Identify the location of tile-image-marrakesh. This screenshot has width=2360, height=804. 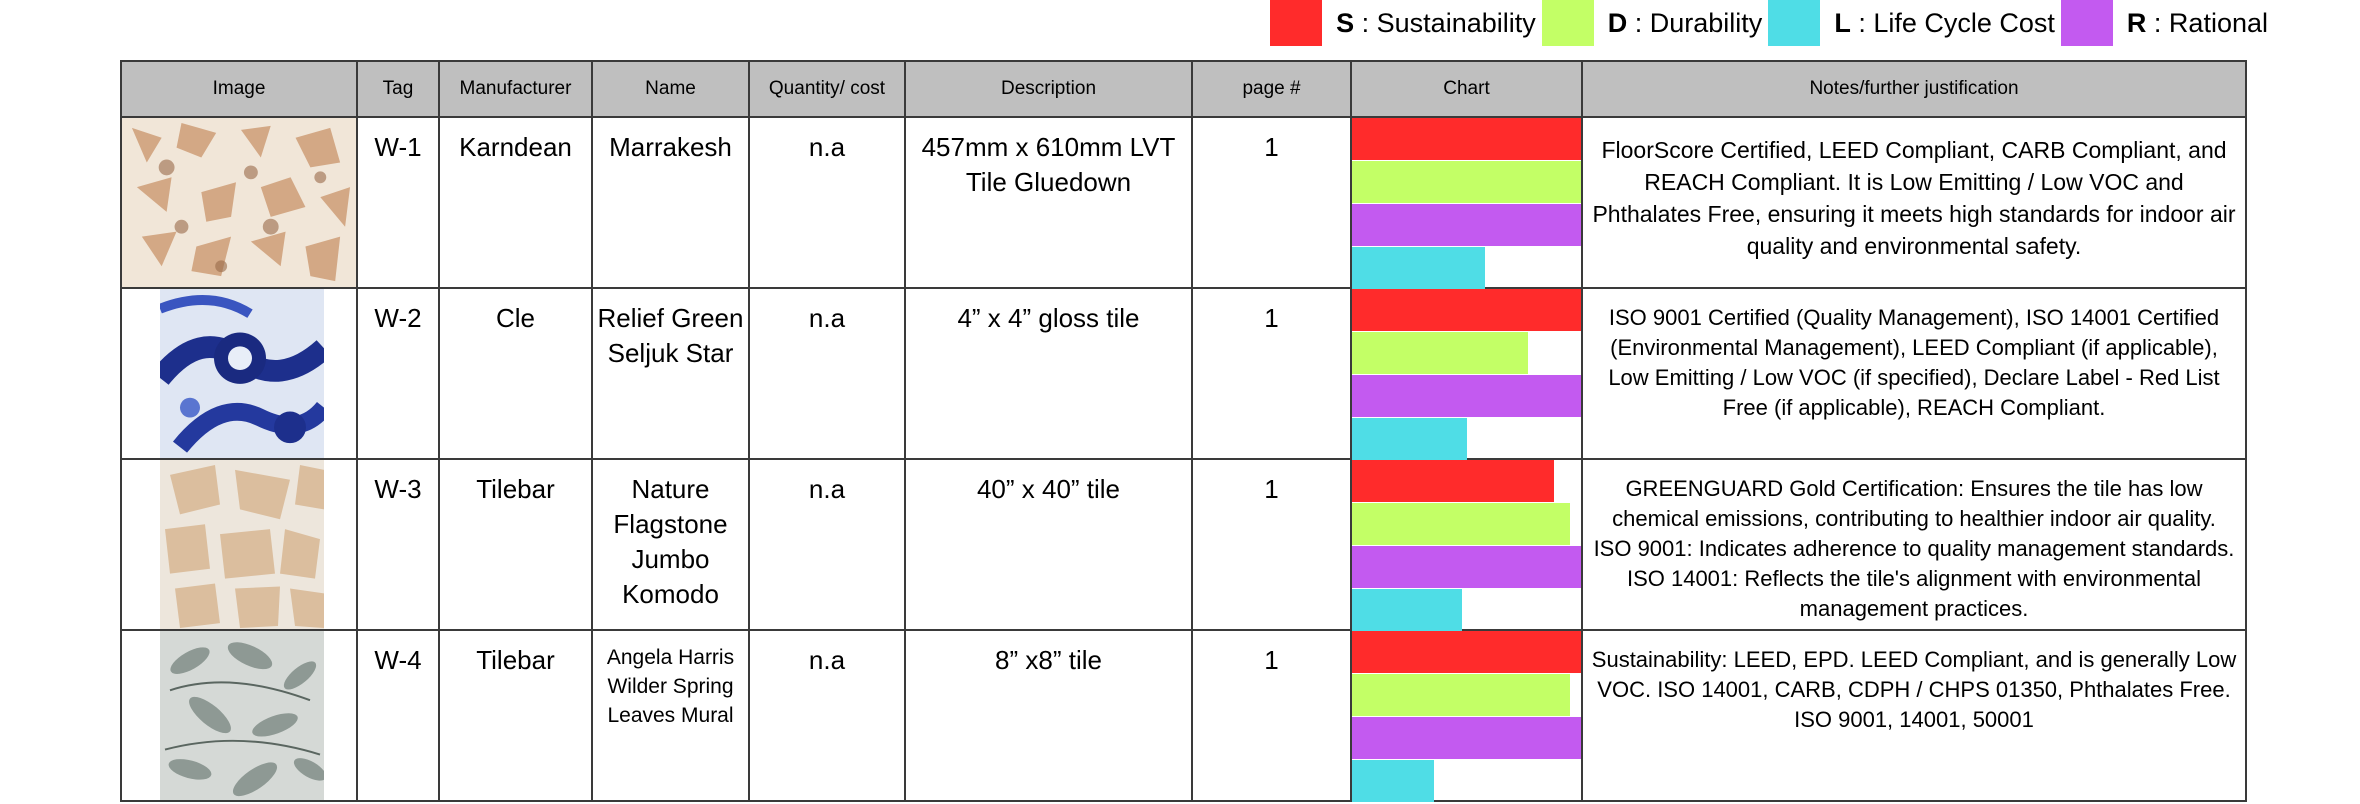
(239, 202).